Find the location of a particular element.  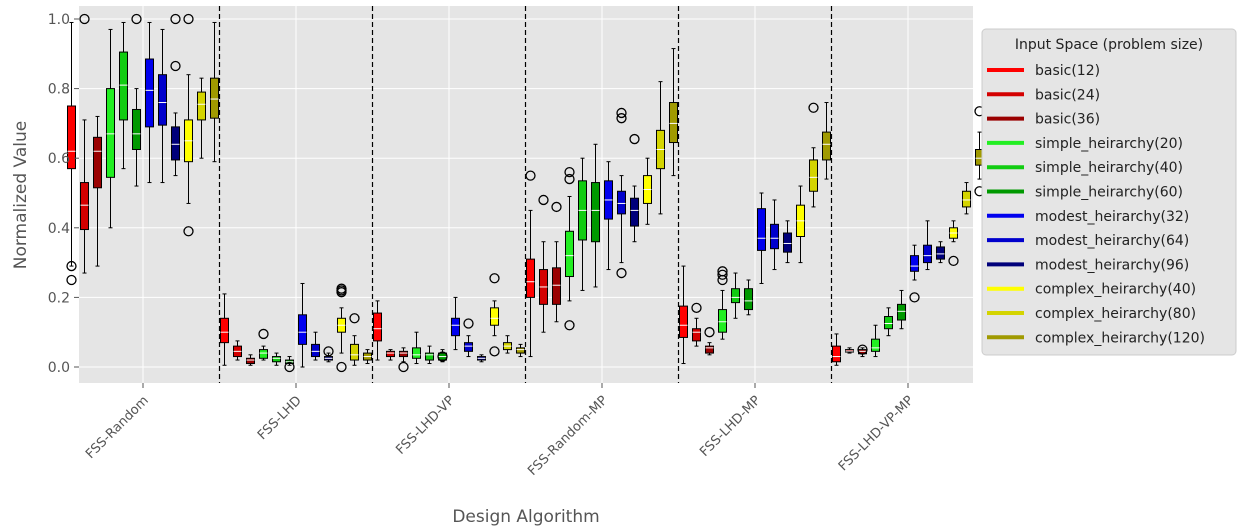

x-tick-label: FSS-LHD is located at coordinates (280, 418).